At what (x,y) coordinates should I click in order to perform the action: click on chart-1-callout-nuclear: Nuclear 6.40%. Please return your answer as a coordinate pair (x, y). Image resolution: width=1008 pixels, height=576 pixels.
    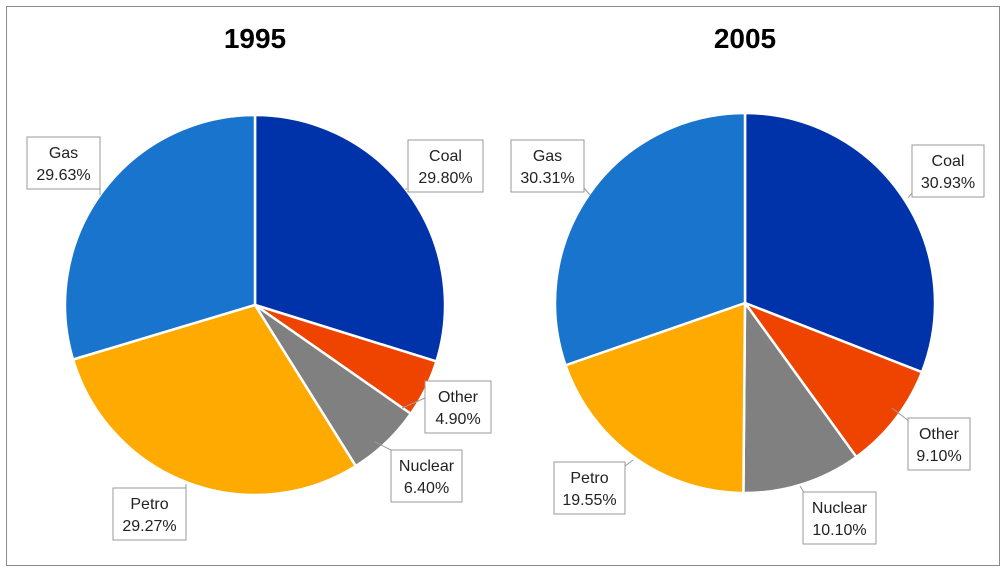
    Looking at the image, I should click on (418, 472).